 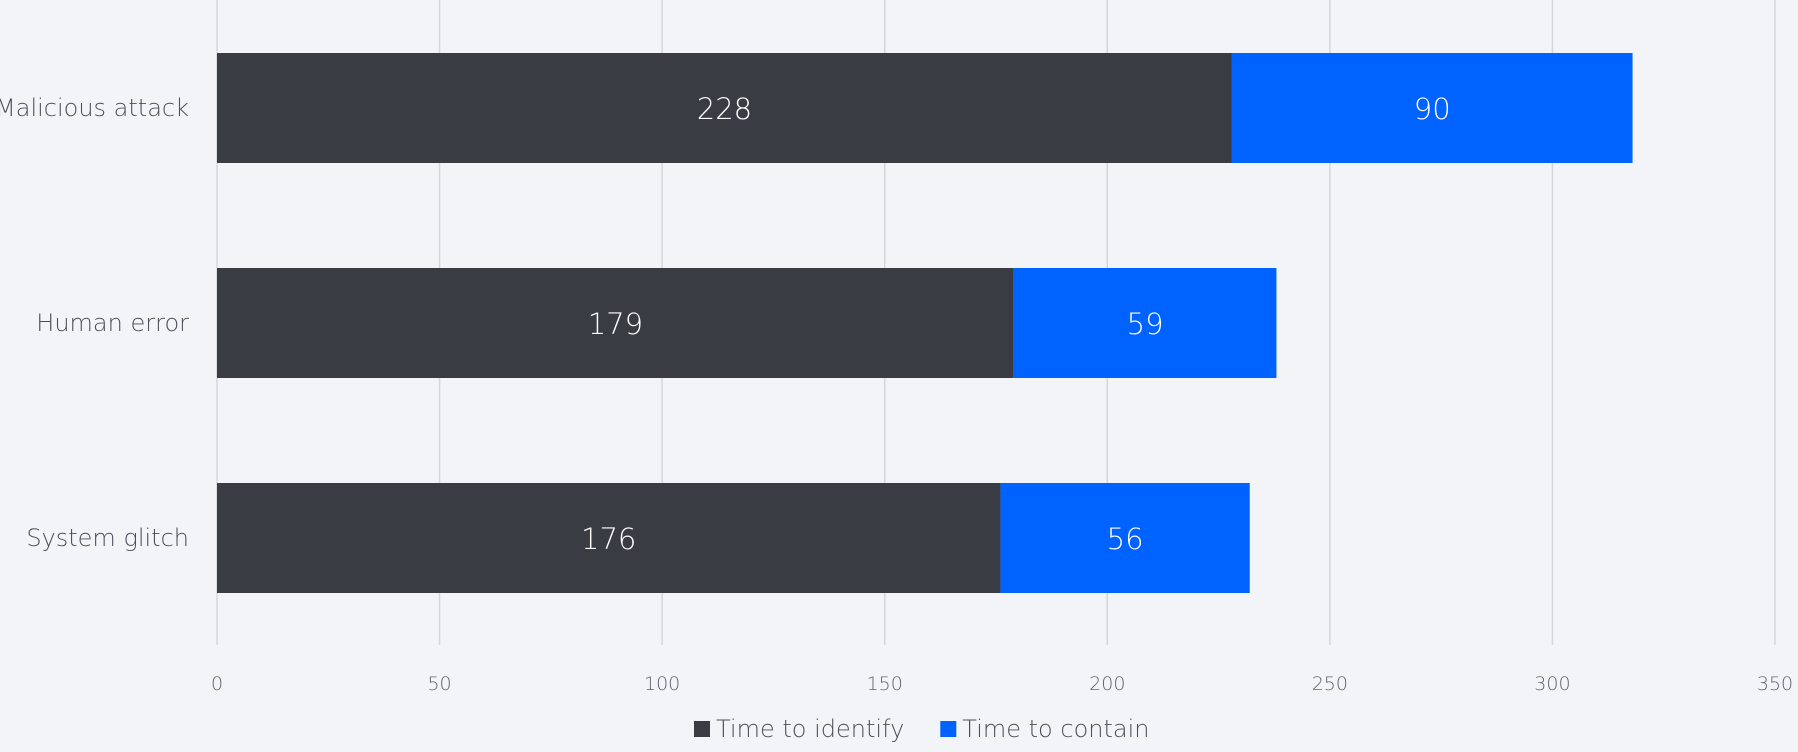 I want to click on x-tick-label: 0, so click(x=217, y=684).